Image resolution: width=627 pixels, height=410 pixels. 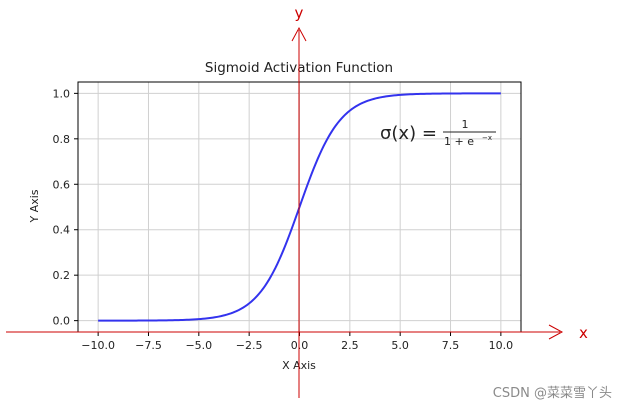 I want to click on formula-denominator: 1 + e, so click(x=459, y=141).